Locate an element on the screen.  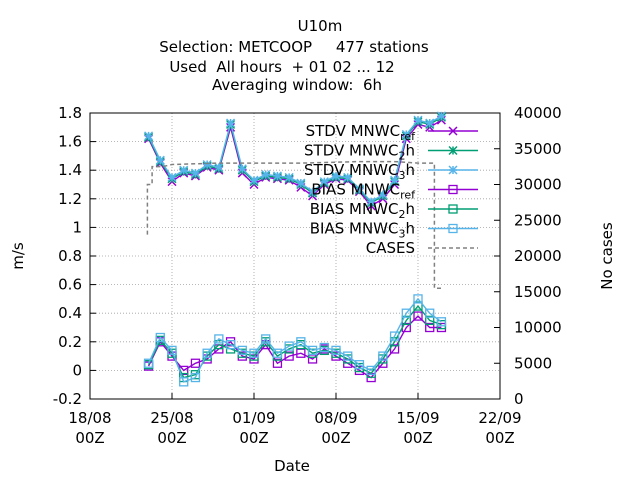
legend-label-cases: CASES is located at coordinates (390, 248).